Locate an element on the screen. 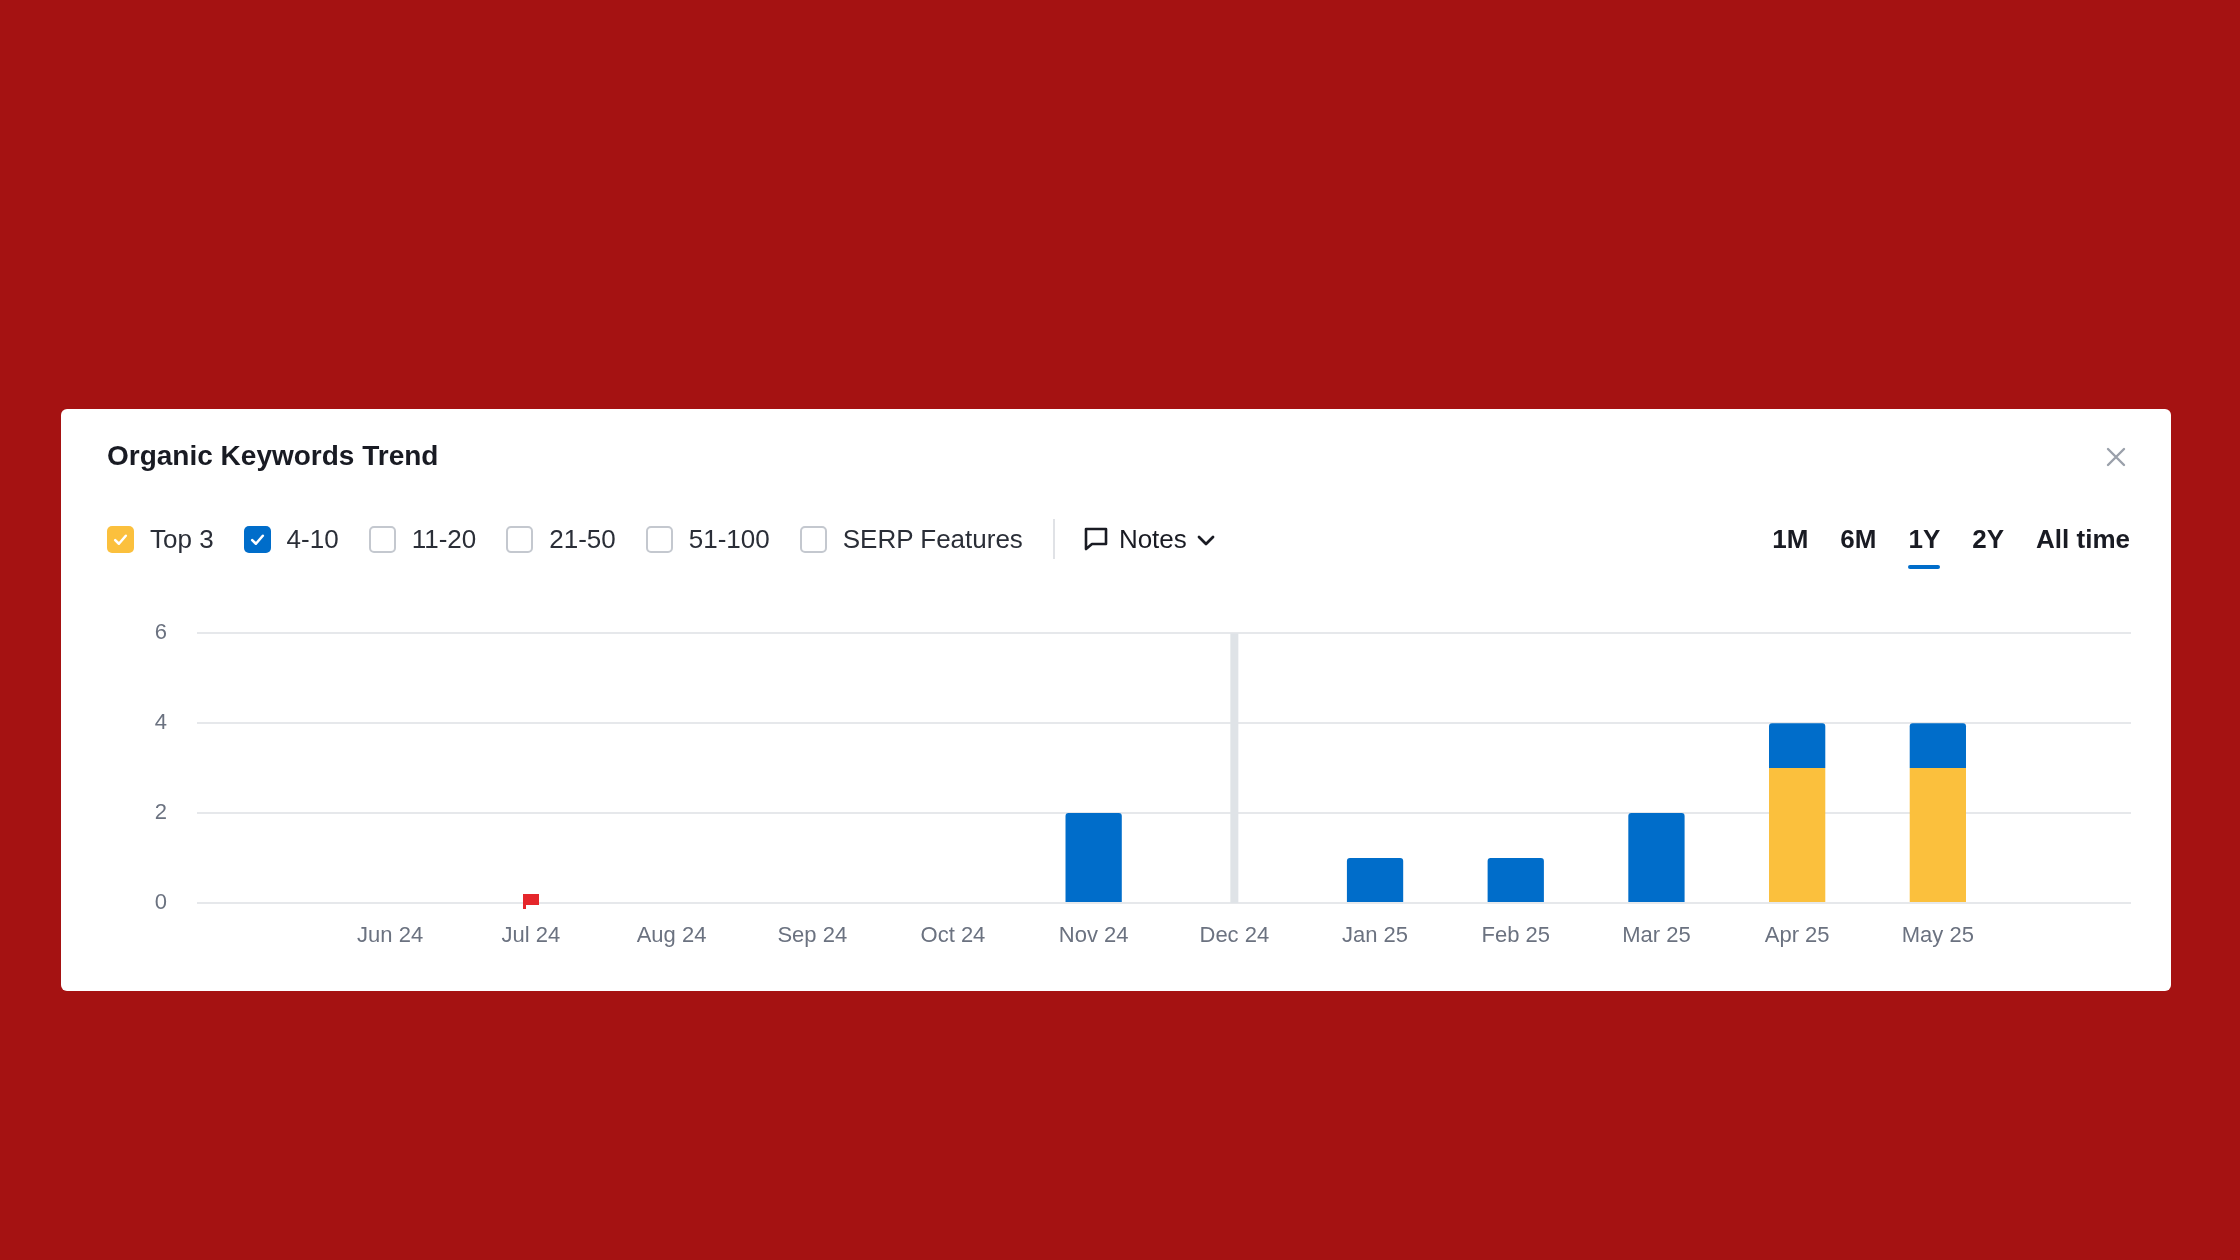 This screenshot has height=1260, width=2240. chart-title: Organic Keywords Trend is located at coordinates (273, 456).